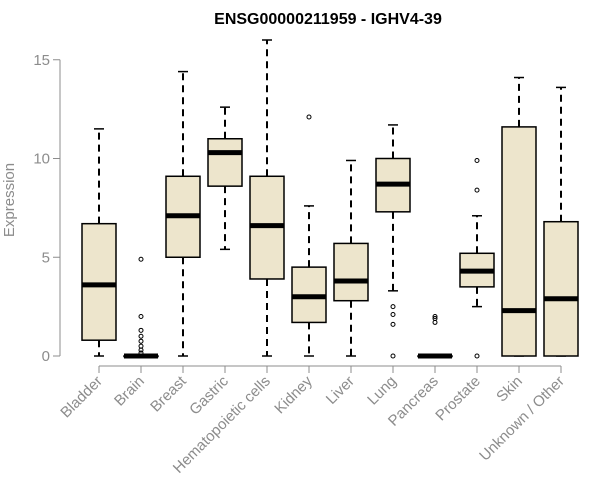 The width and height of the screenshot is (600, 500). I want to click on box-breast, so click(183, 213).